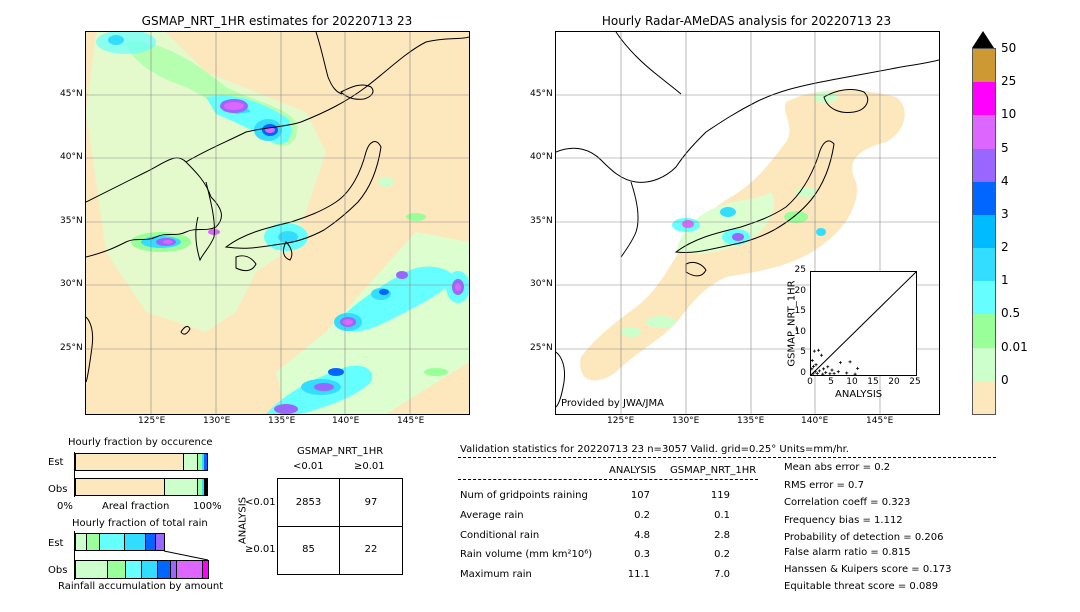 Image resolution: width=1080 pixels, height=612 pixels. What do you see at coordinates (837, 467) in the screenshot?
I see `score-mae: Mean abs error = 0.2` at bounding box center [837, 467].